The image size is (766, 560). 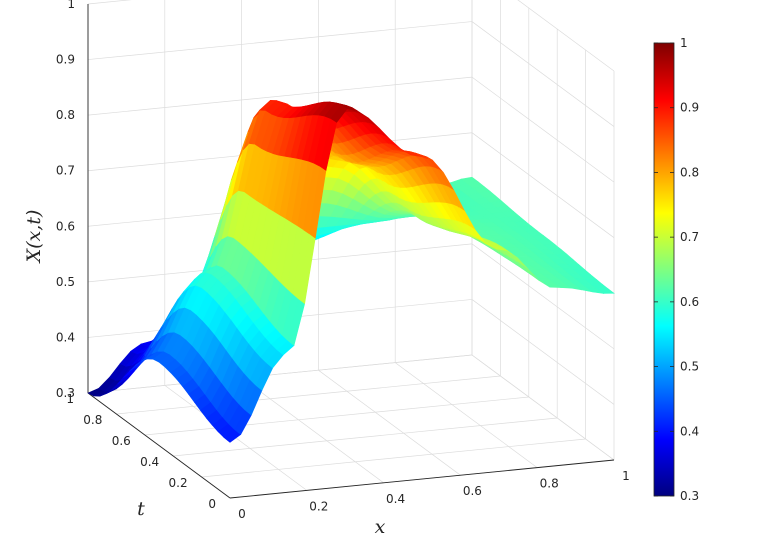 I want to click on colorbar-tick-label: 0.3, so click(x=689, y=496).